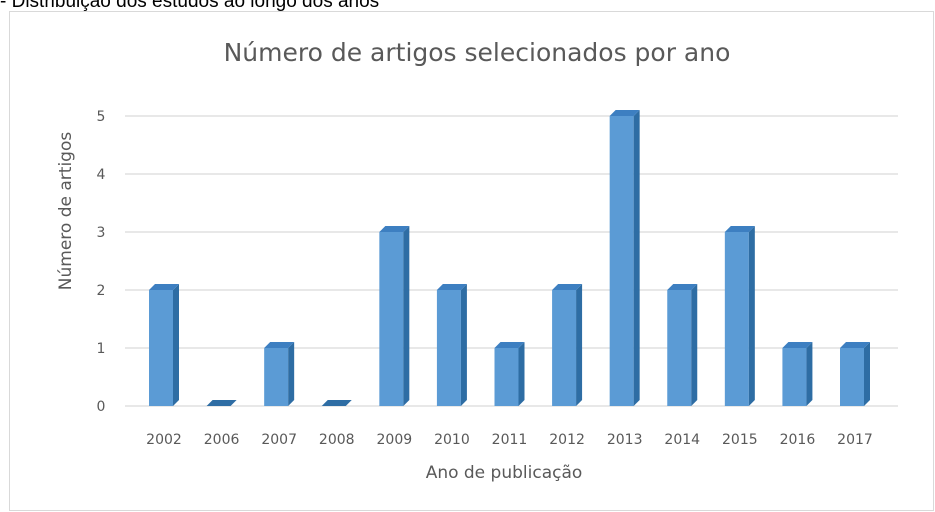  What do you see at coordinates (477, 52) in the screenshot?
I see `chart-title: Número de artigos selecionados por ano` at bounding box center [477, 52].